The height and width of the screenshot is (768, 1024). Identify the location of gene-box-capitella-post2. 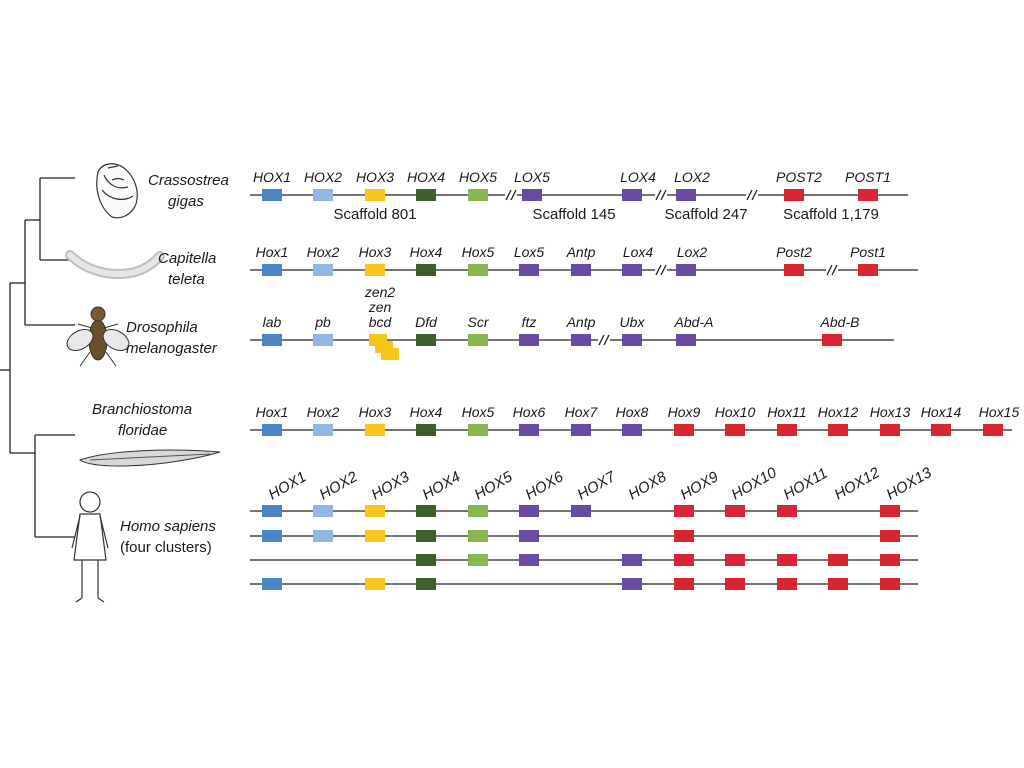
(794, 270).